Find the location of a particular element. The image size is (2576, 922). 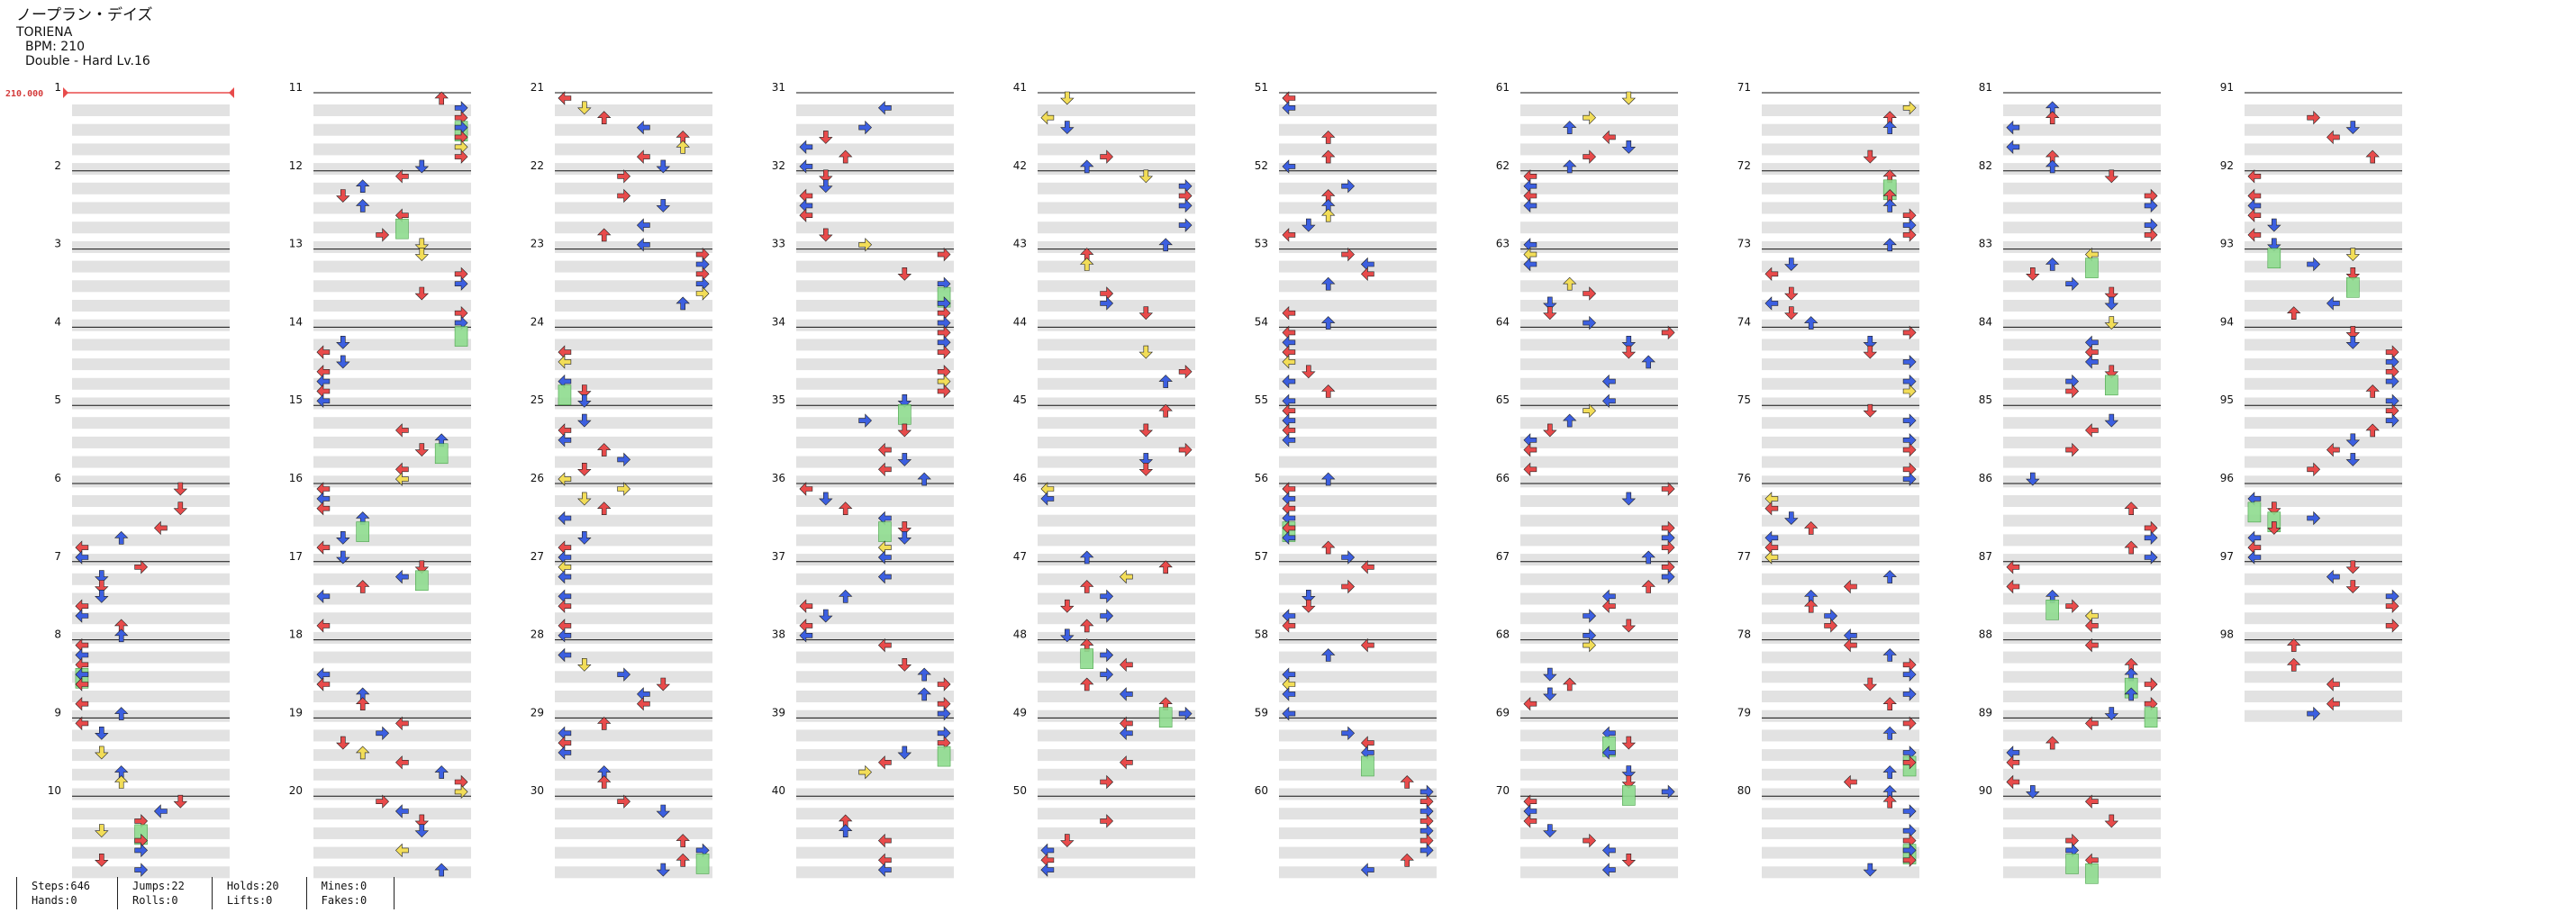

measure-number: 78 is located at coordinates (1744, 634).